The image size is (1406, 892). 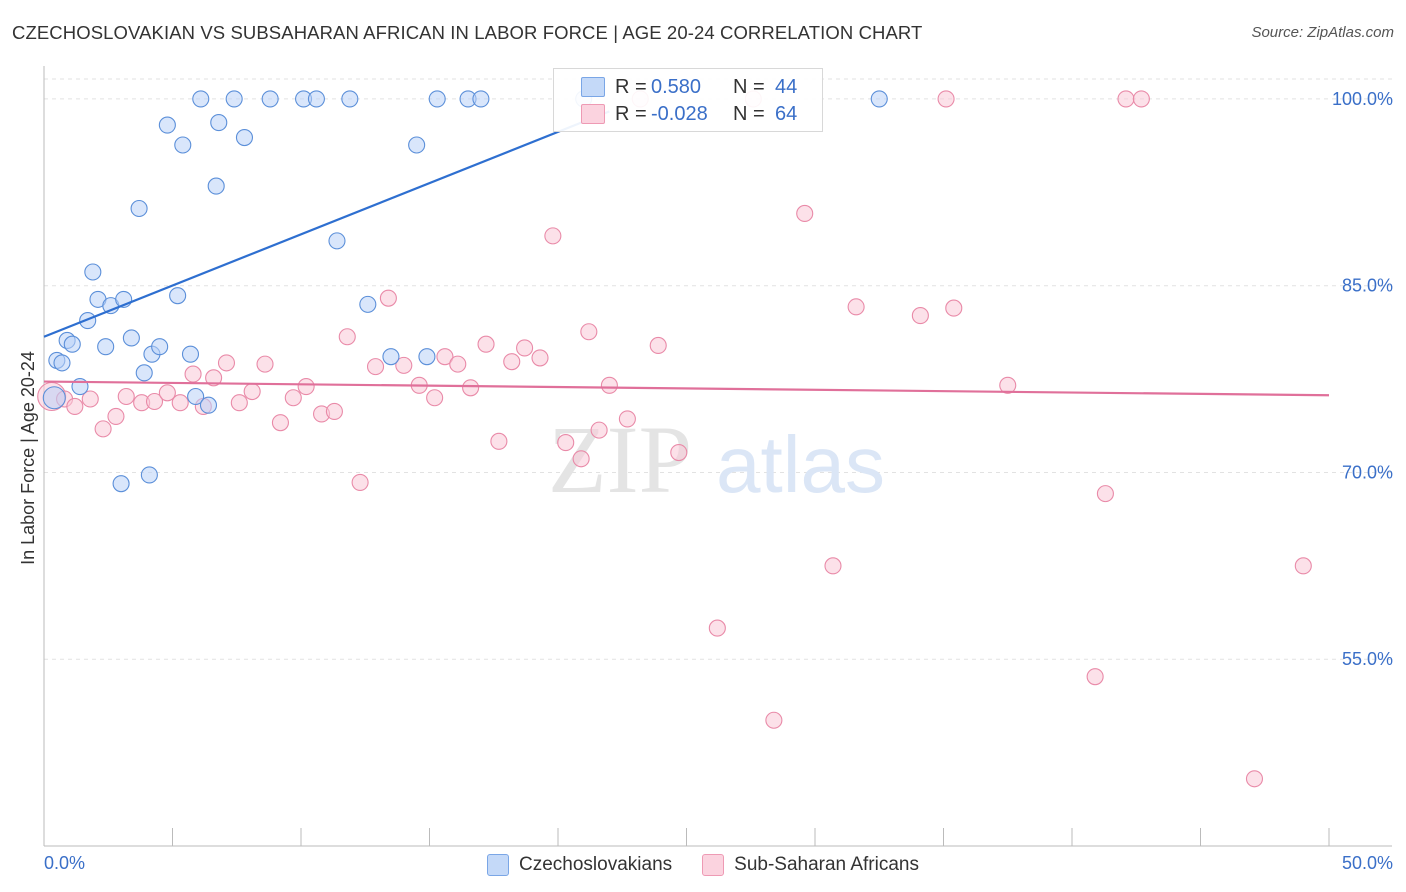 What do you see at coordinates (1367, 286) in the screenshot?
I see `y-tick-label: 85.0%` at bounding box center [1367, 286].